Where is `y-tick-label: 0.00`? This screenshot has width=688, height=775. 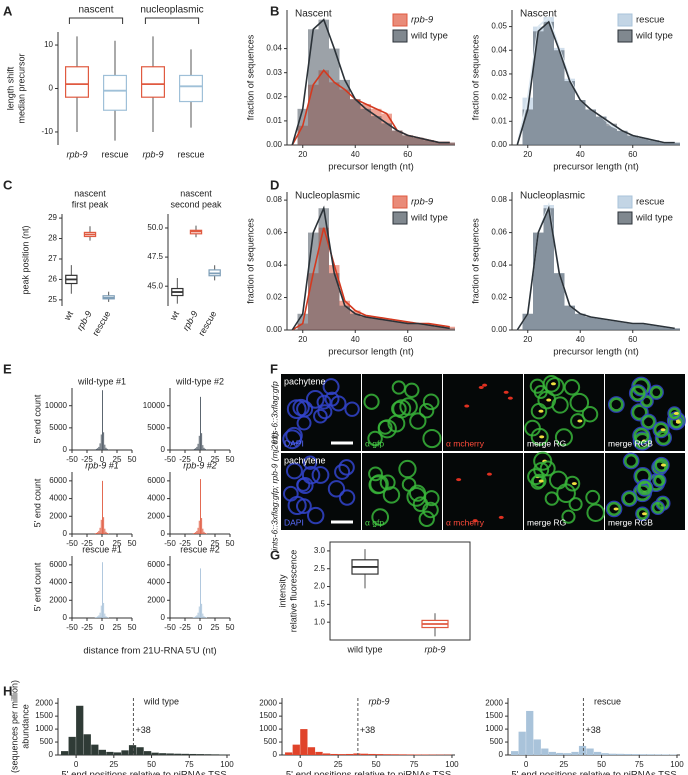 y-tick-label: 0.00 is located at coordinates (274, 144).